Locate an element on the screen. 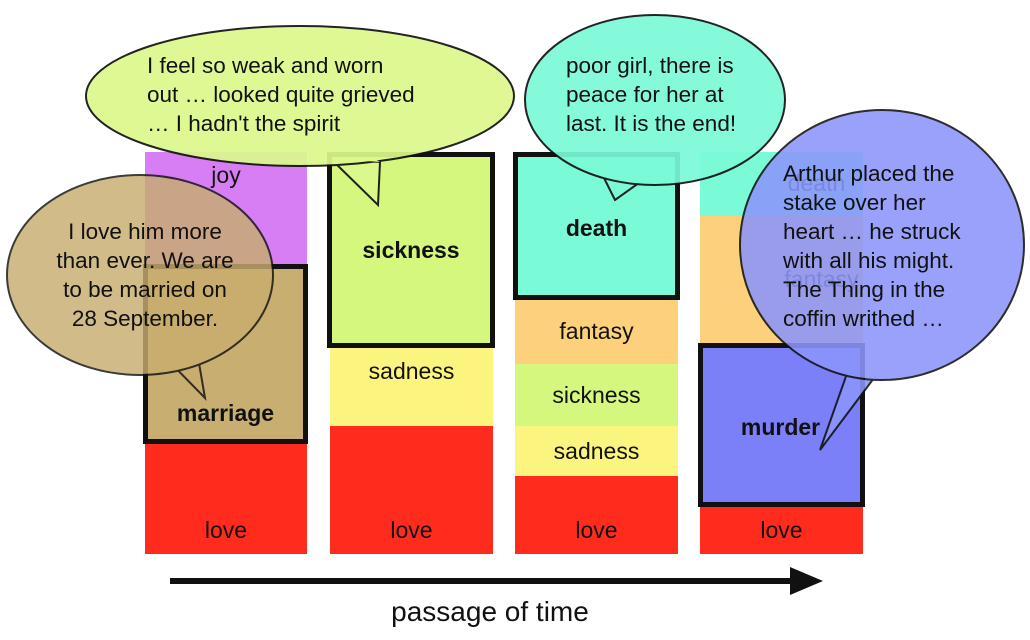 This screenshot has width=1030, height=640. col4-bubble-line: Arthur placed the is located at coordinates (869, 173).